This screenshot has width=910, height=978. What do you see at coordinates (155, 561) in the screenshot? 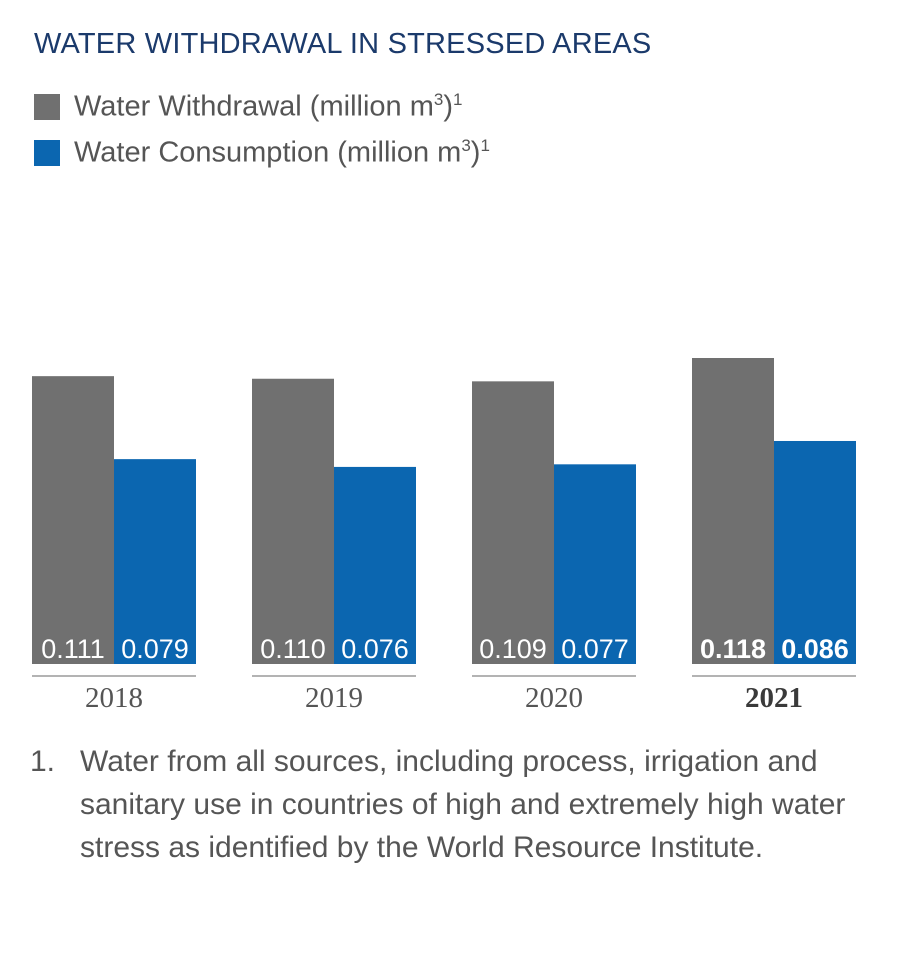
I see `bar-consumption-2018` at bounding box center [155, 561].